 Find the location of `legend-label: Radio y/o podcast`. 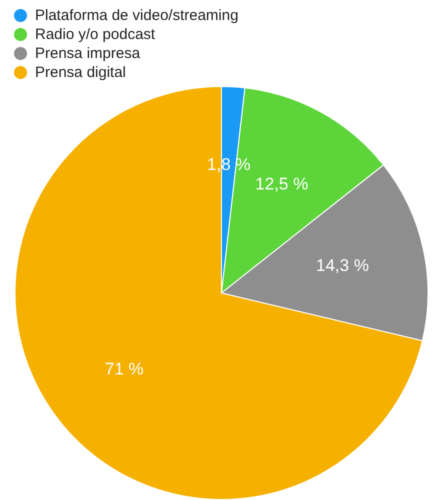

legend-label: Radio y/o podcast is located at coordinates (95, 34).